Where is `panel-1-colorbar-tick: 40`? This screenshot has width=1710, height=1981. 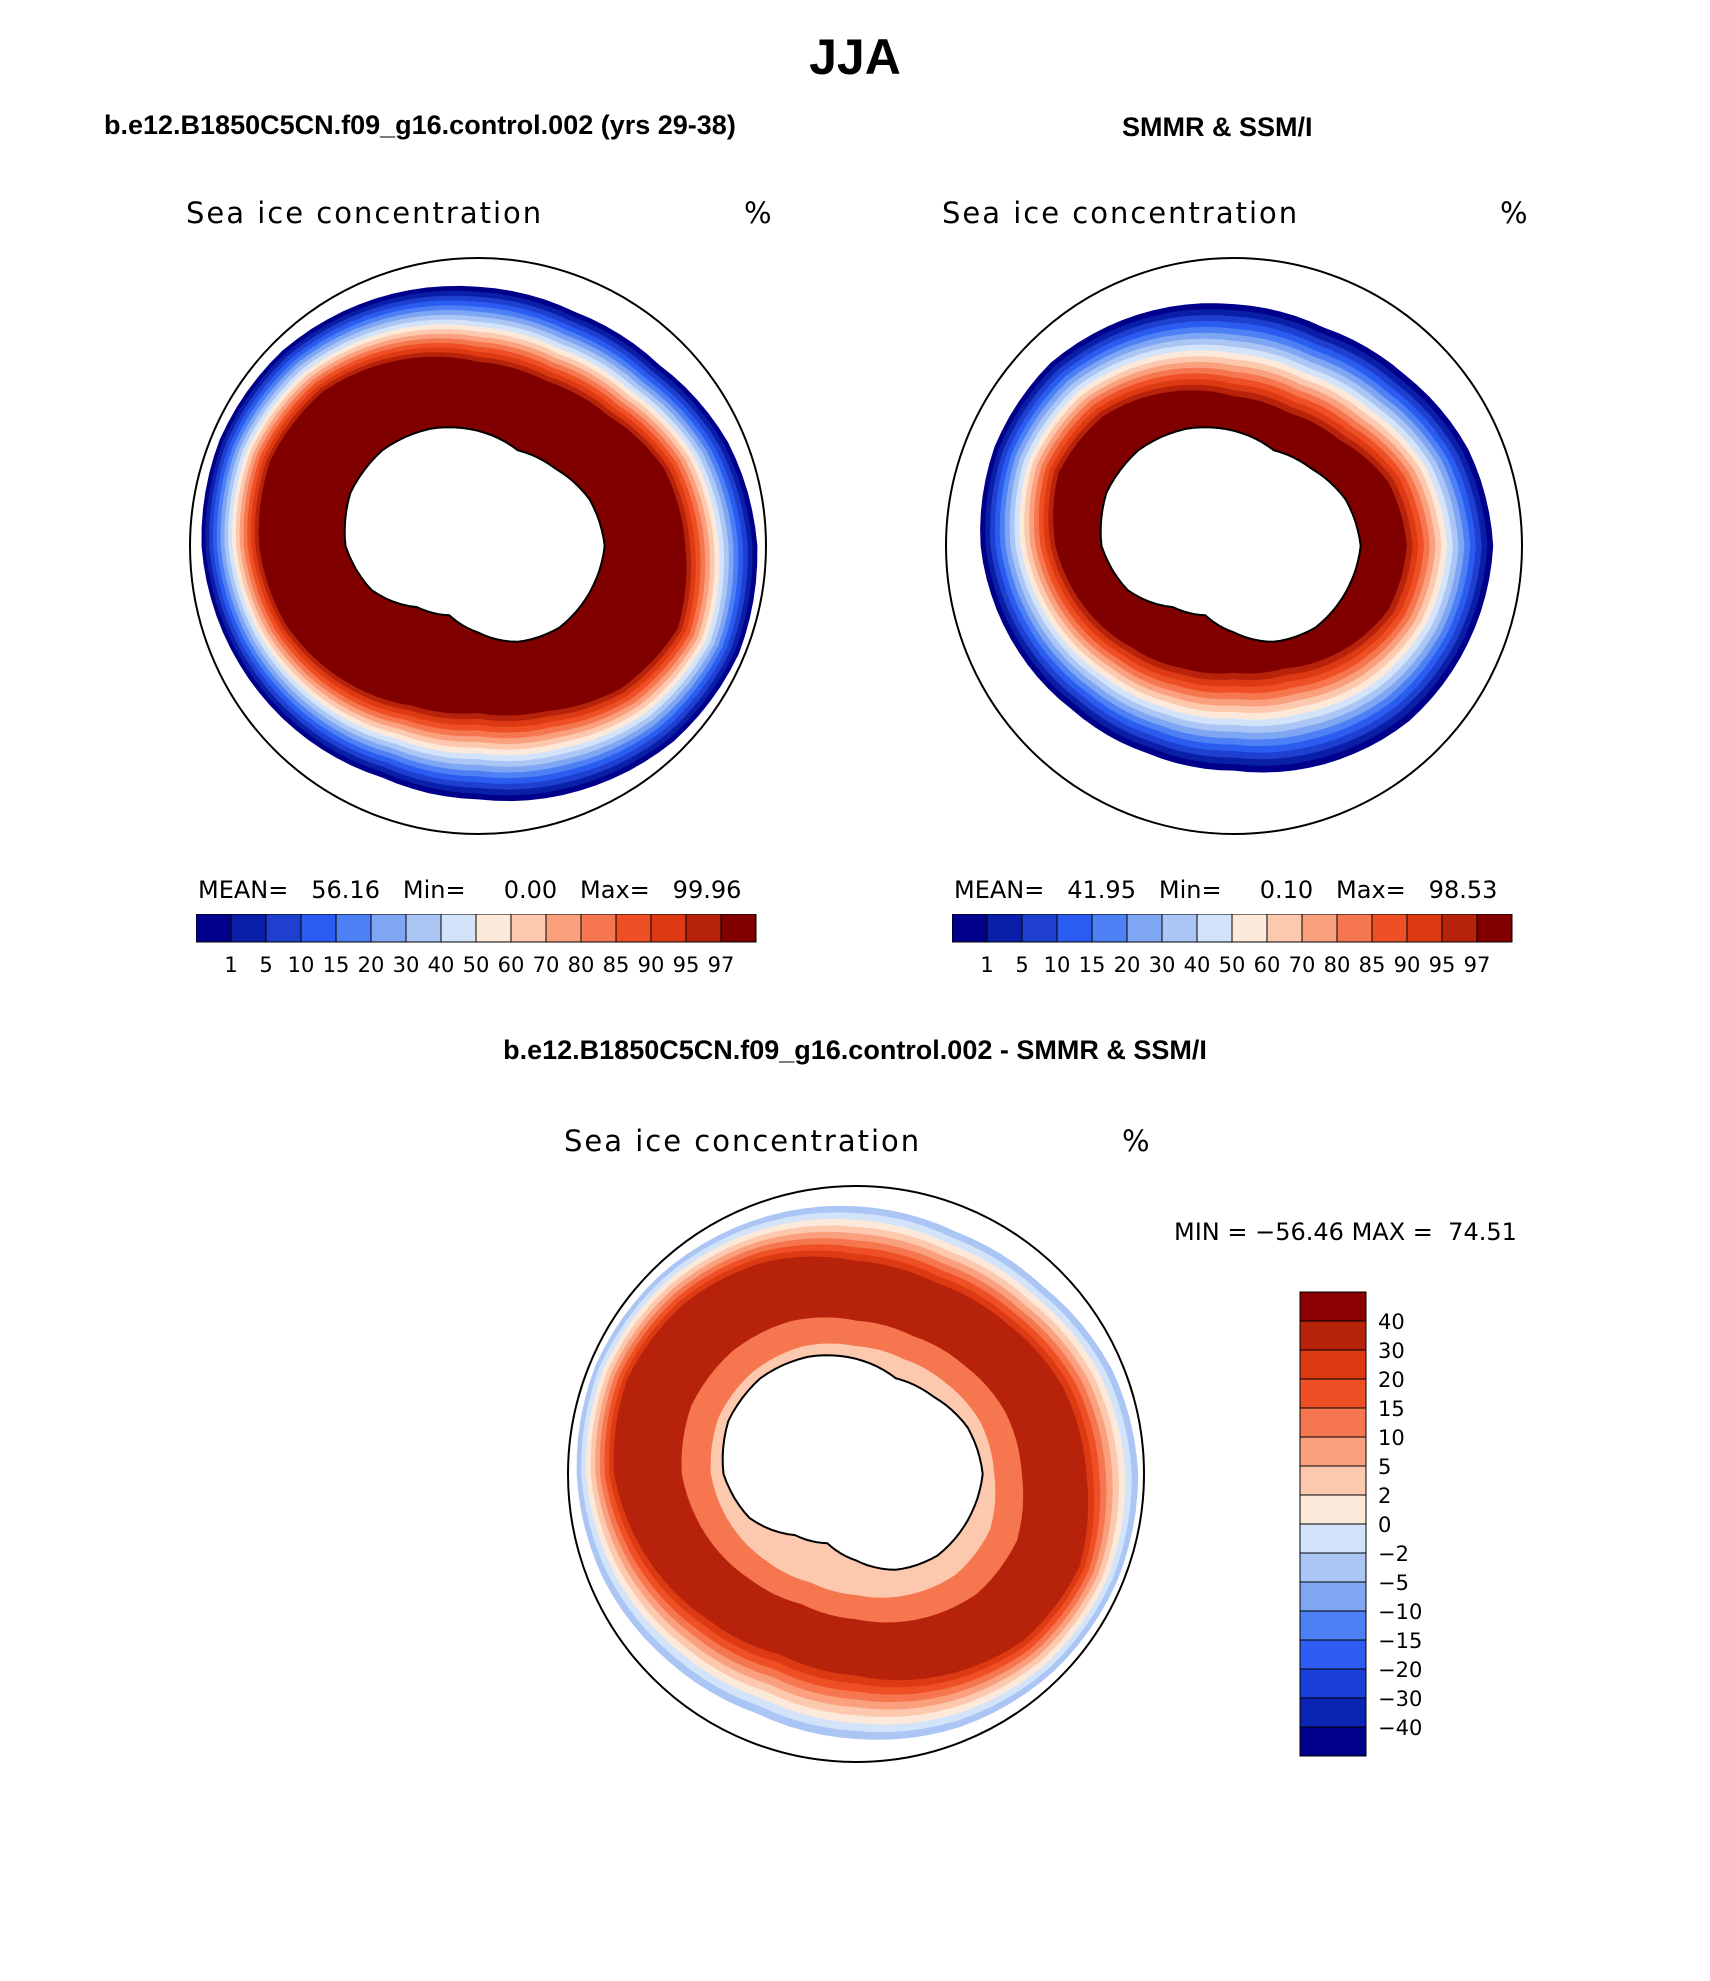 panel-1-colorbar-tick: 40 is located at coordinates (441, 965).